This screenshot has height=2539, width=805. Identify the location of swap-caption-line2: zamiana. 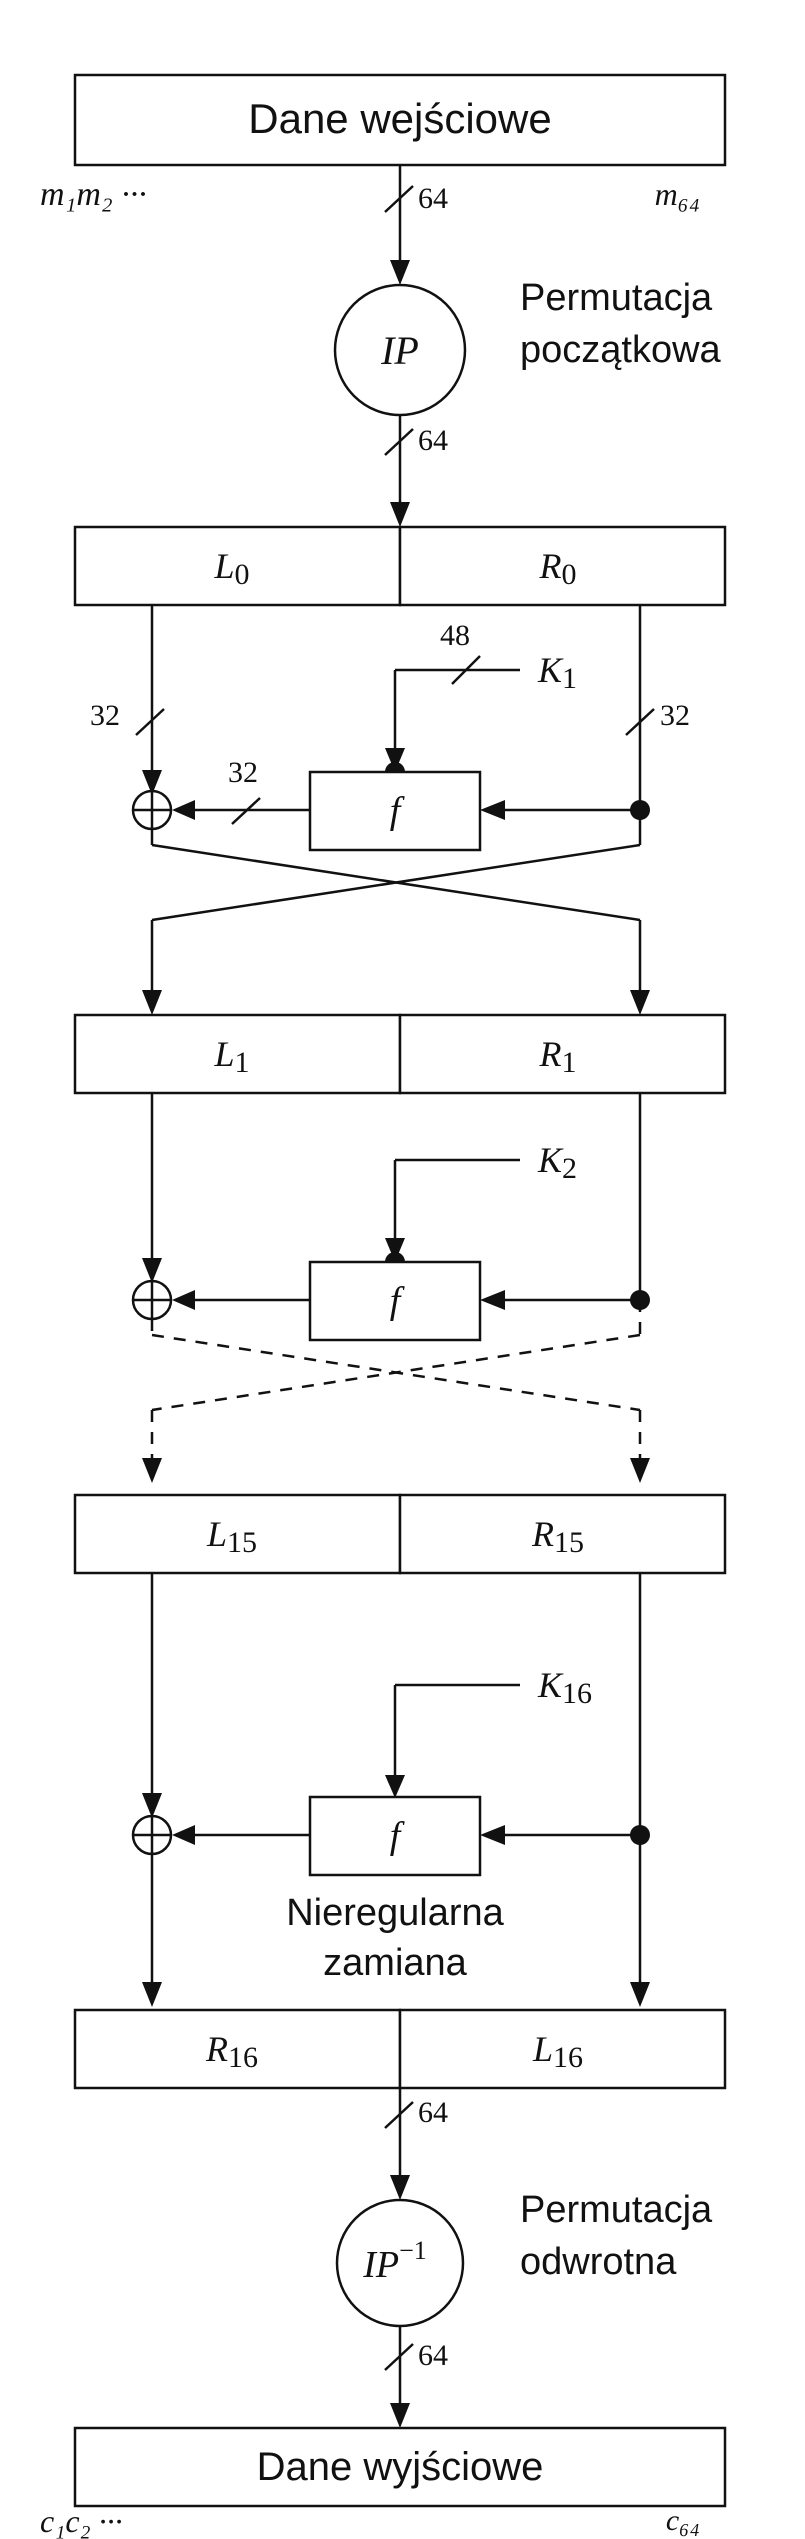
(395, 1963).